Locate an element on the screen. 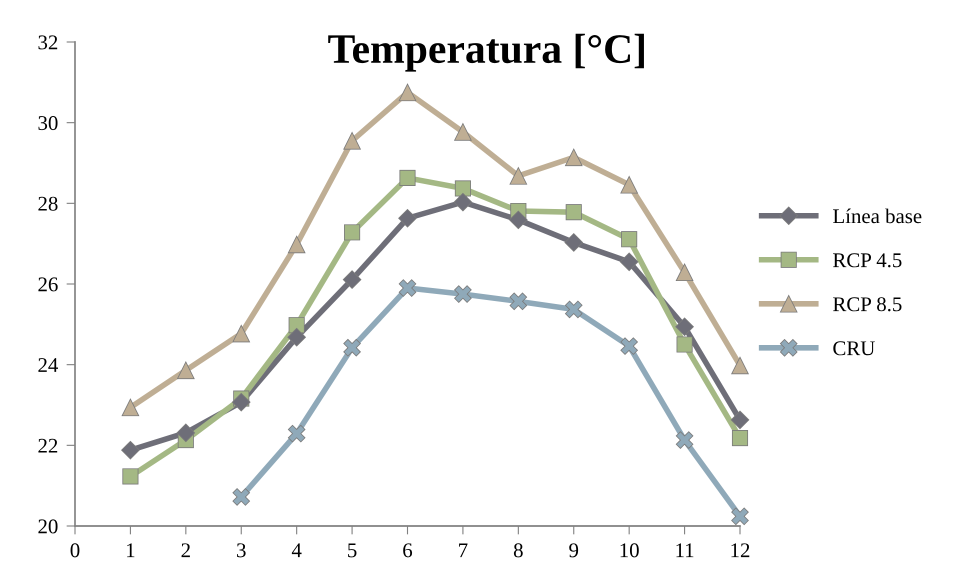 Image resolution: width=957 pixels, height=579 pixels. x-tick-label: 9 is located at coordinates (573, 550).